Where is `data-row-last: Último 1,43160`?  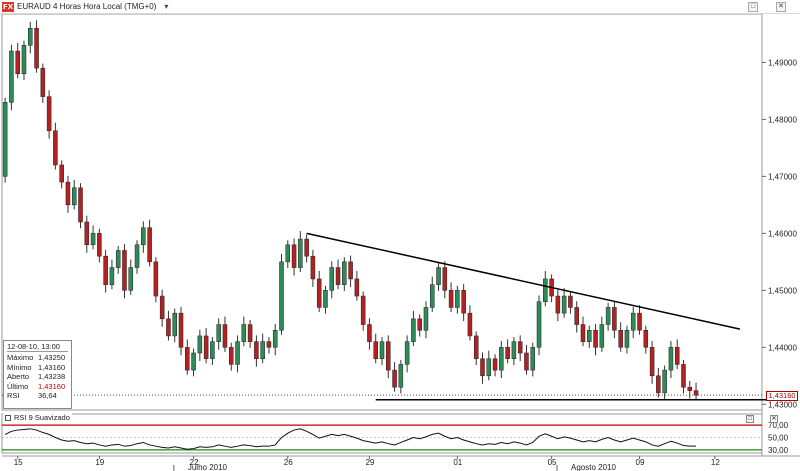
data-row-last: Último 1,43160 is located at coordinates (37, 386).